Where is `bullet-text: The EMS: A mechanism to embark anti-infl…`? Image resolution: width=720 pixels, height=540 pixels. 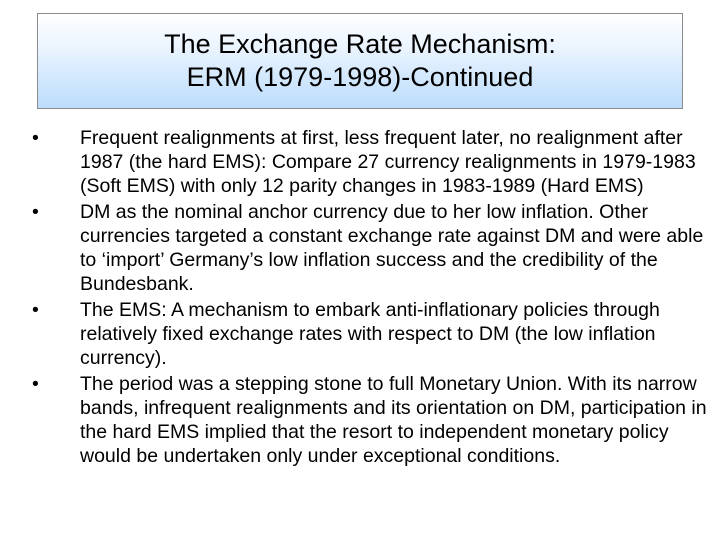
bullet-text: The EMS: A mechanism to embark anti-infl… is located at coordinates (370, 334).